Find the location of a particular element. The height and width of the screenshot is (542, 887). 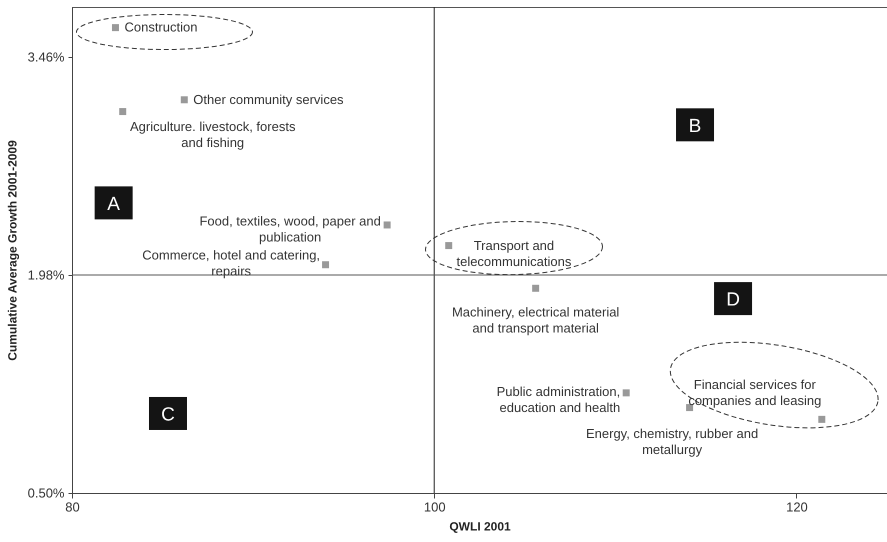

annotation: Agriculture. livestock, forests and fishing is located at coordinates (213, 134).